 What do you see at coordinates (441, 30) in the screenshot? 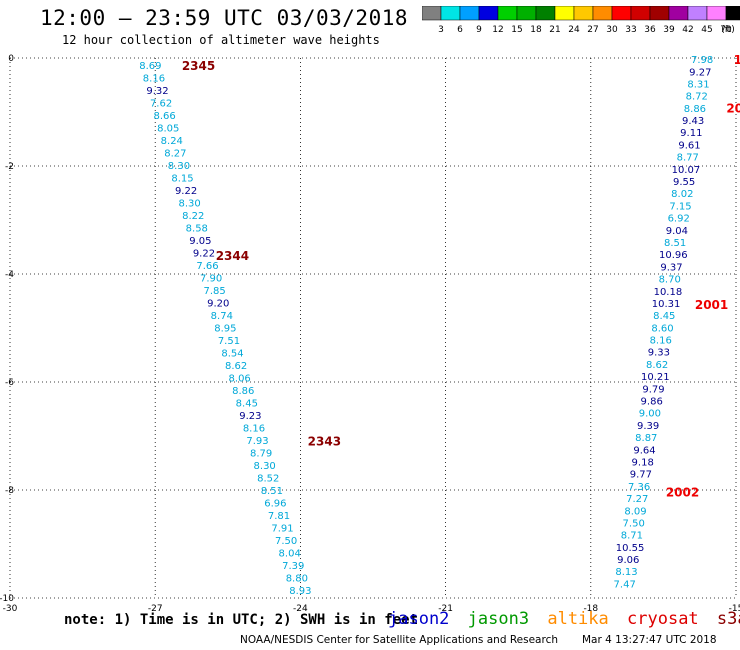
I see `colorbar-label: 3` at bounding box center [441, 30].